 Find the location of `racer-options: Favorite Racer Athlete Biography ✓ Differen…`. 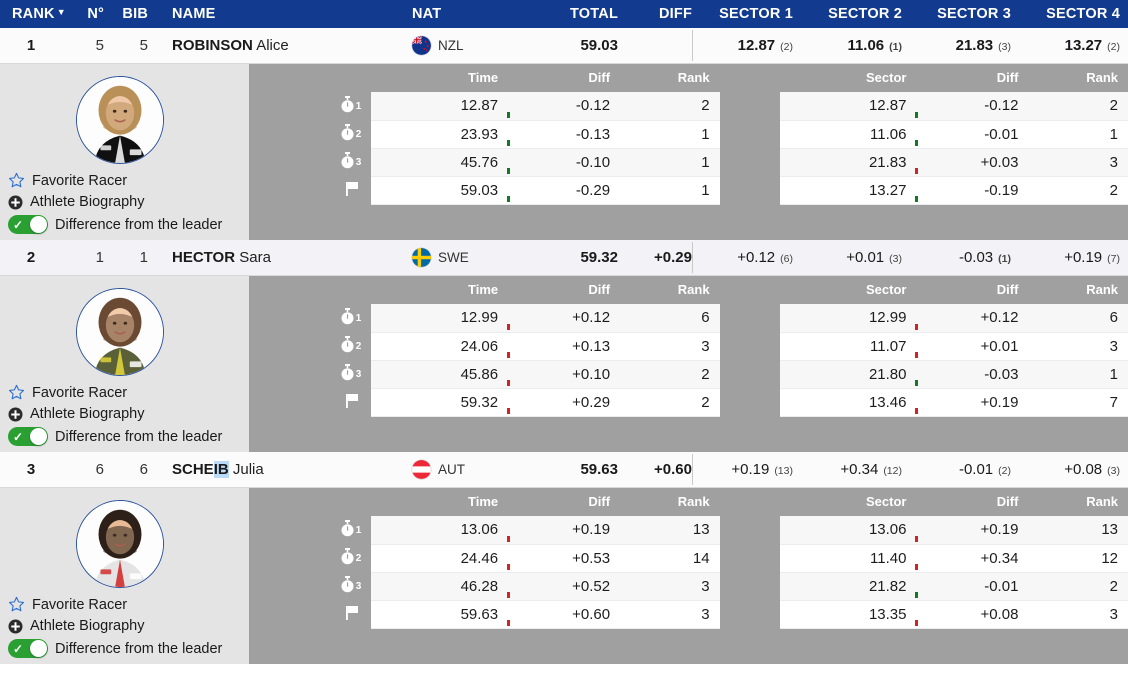

racer-options: Favorite Racer Athlete Biography ✓ Differen… is located at coordinates (115, 203).